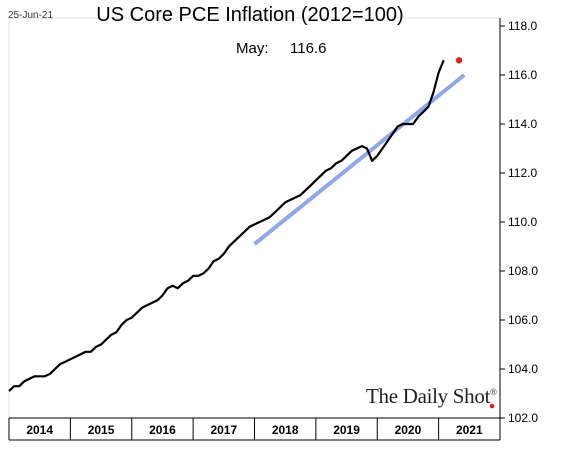 The image size is (564, 463). Describe the element at coordinates (522, 26) in the screenshot. I see `y-tick-label: 118.0` at that location.